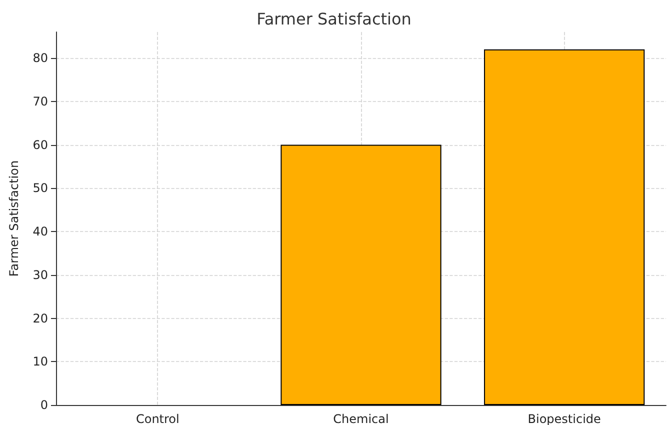  I want to click on chart-title: Farmer Satisfaction, so click(334, 19).